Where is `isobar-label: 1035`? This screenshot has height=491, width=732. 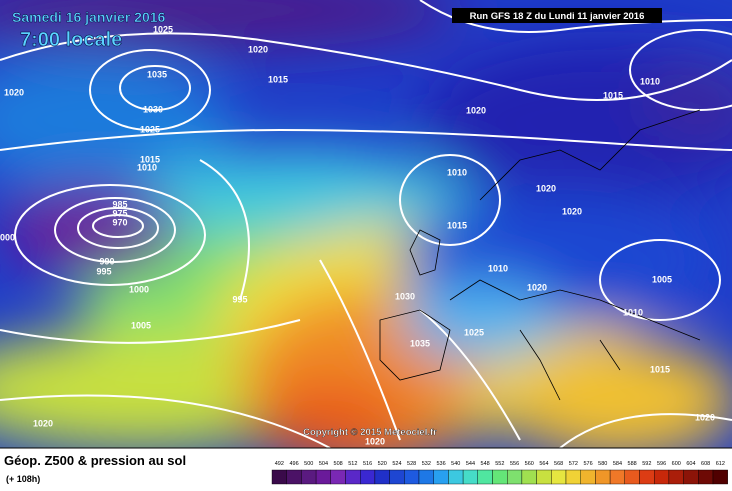
isobar-label: 1035 is located at coordinates (157, 74).